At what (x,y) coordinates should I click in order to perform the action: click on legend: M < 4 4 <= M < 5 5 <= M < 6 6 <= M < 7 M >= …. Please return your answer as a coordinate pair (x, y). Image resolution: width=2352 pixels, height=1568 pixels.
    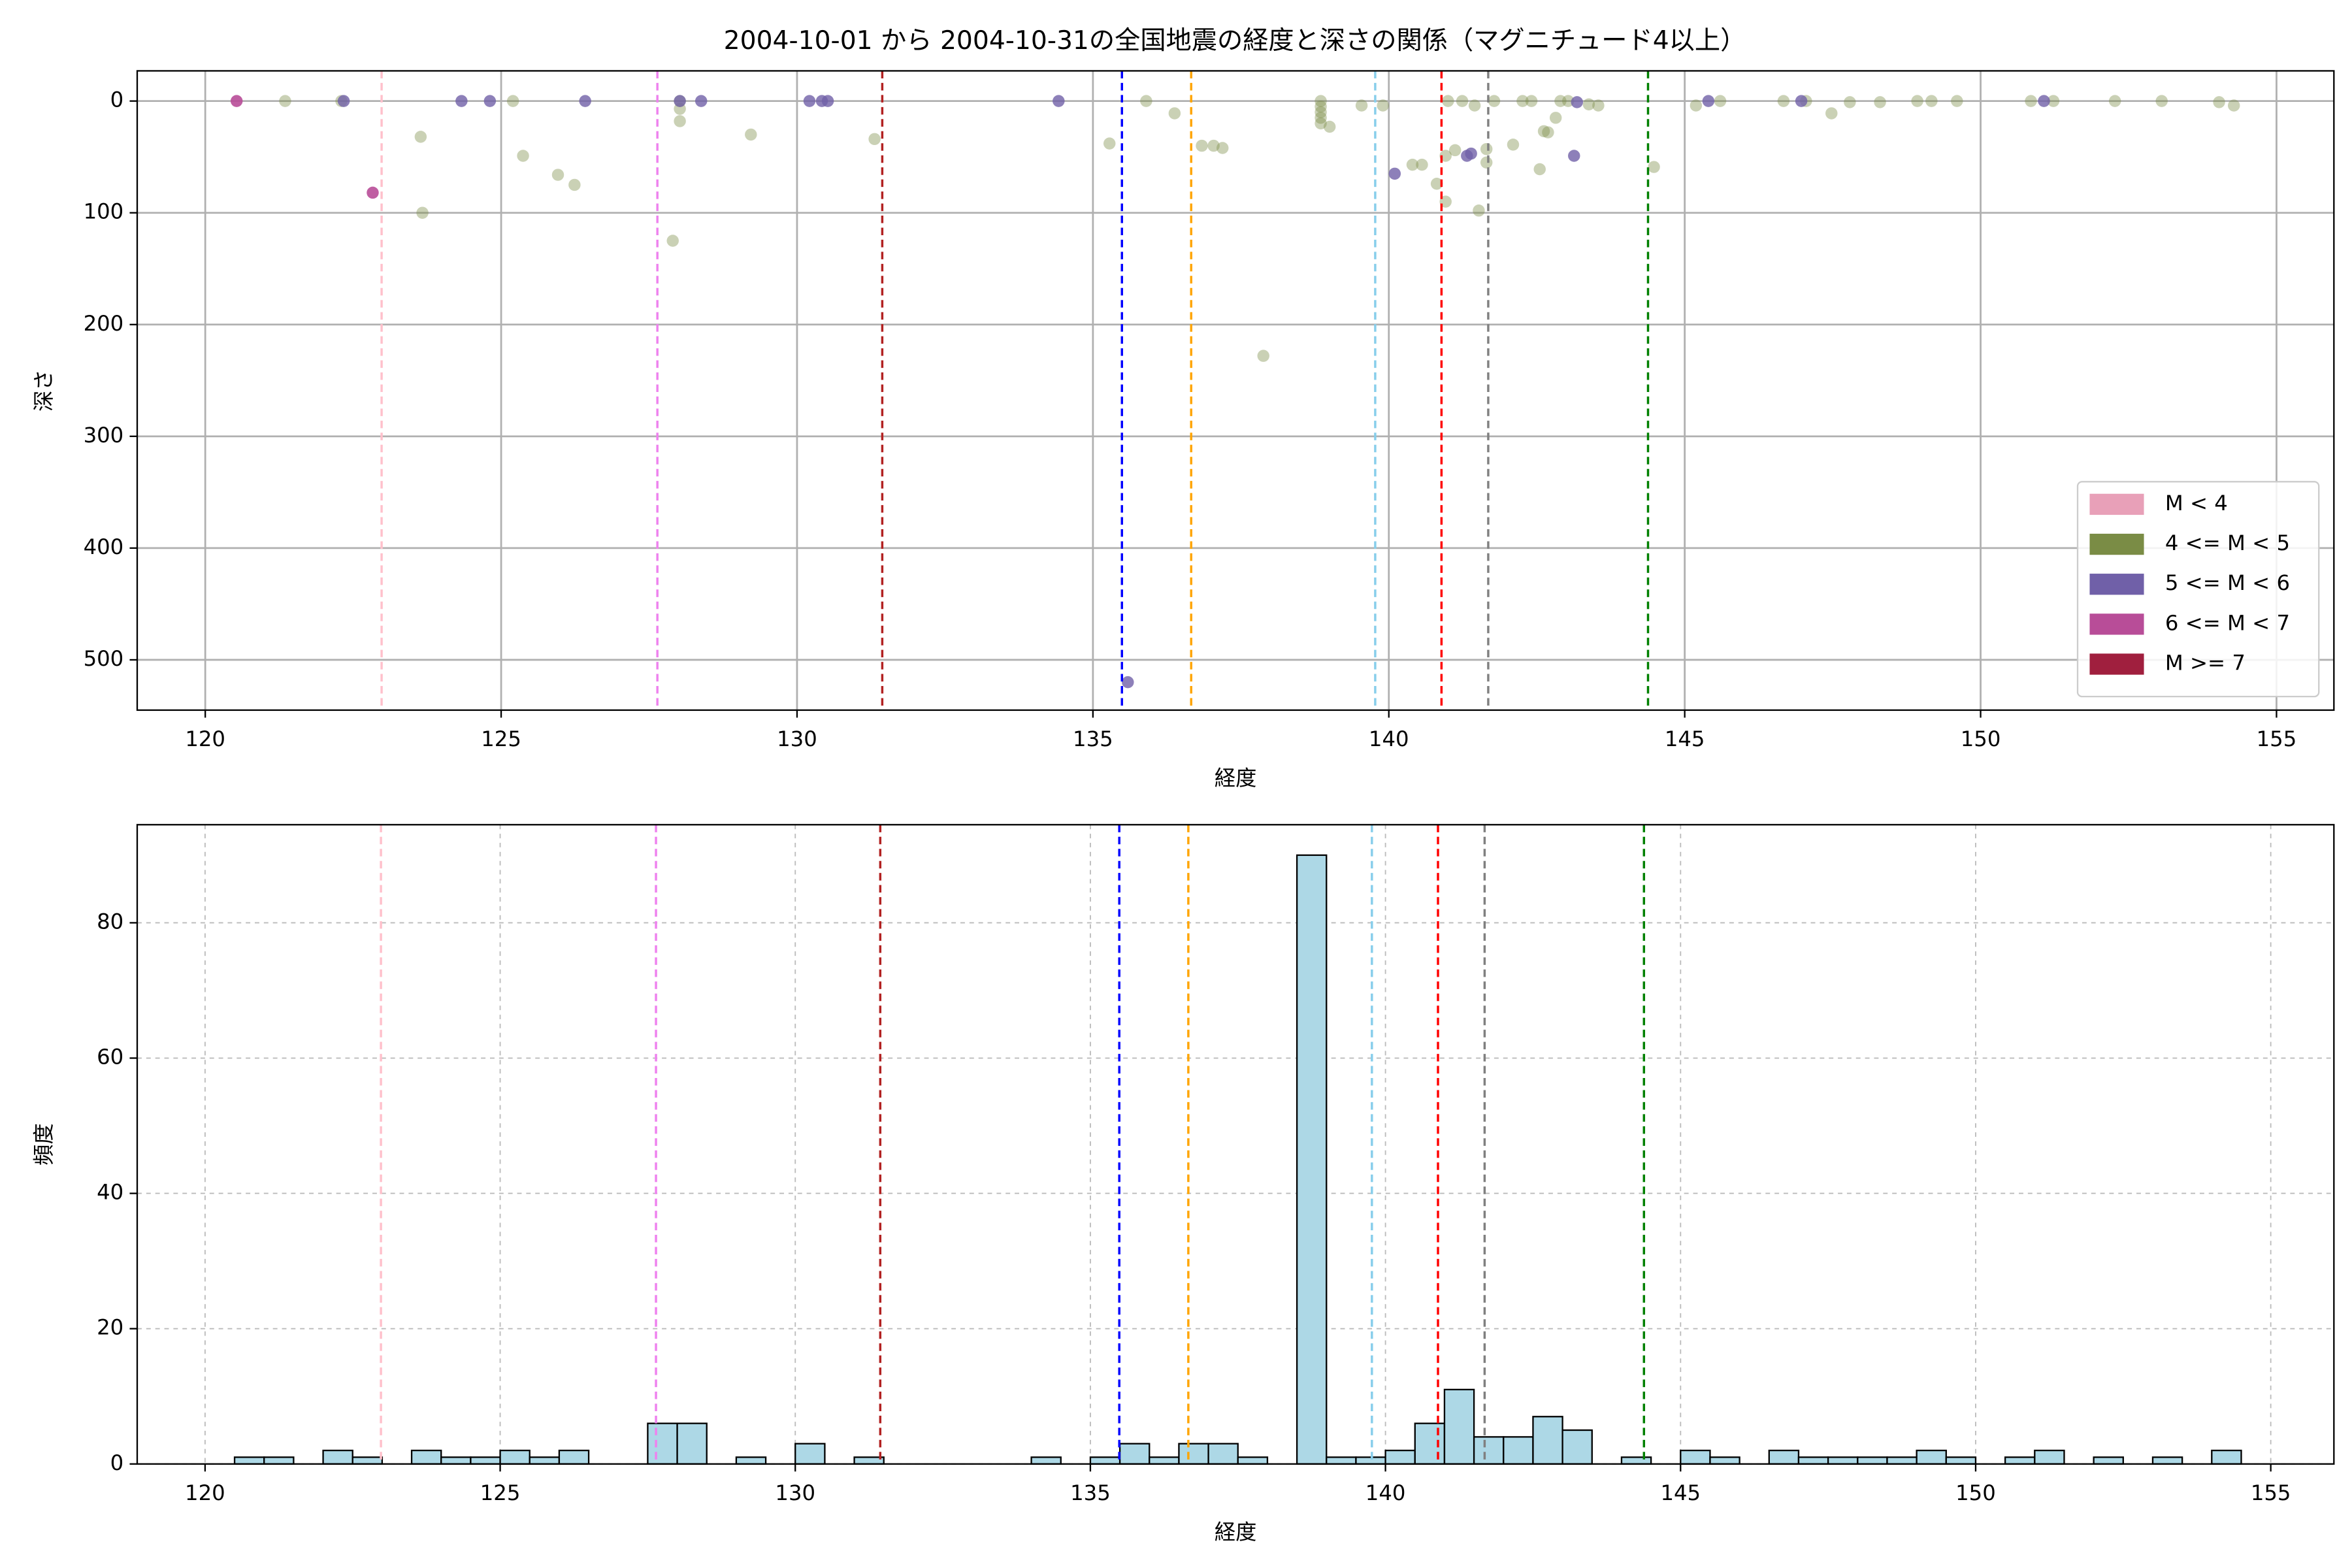
    Looking at the image, I should click on (2198, 589).